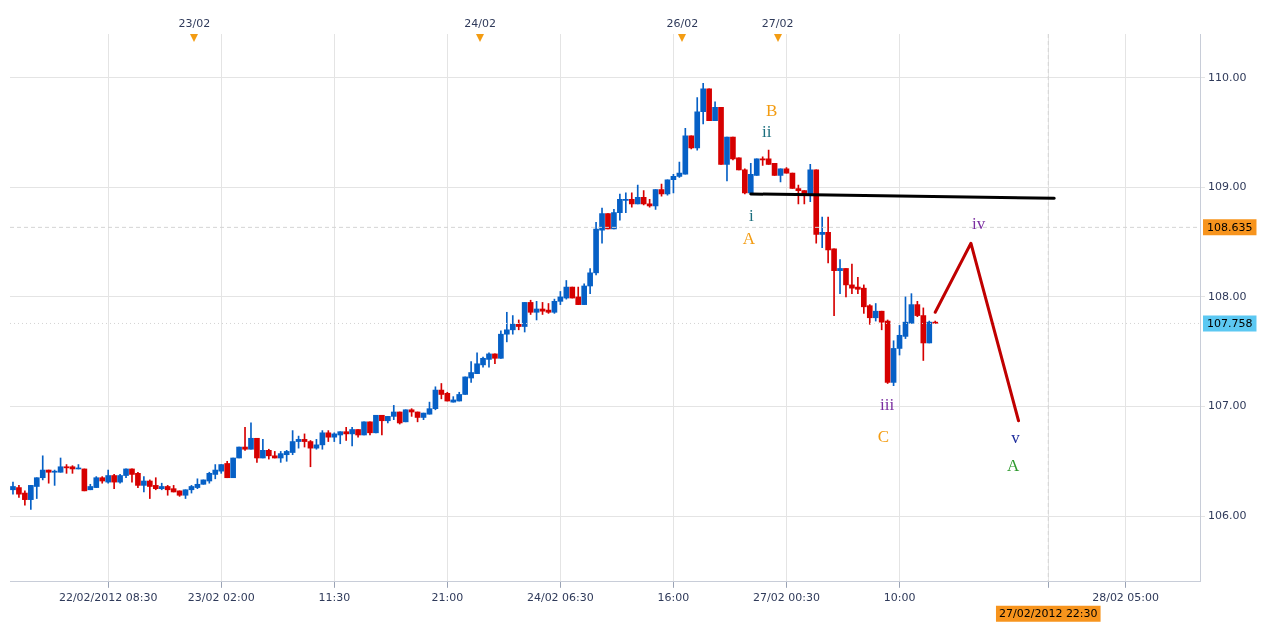 Image resolution: width=1274 pixels, height=639 pixels. What do you see at coordinates (480, 23) in the screenshot?
I see `text: 24/02` at bounding box center [480, 23].